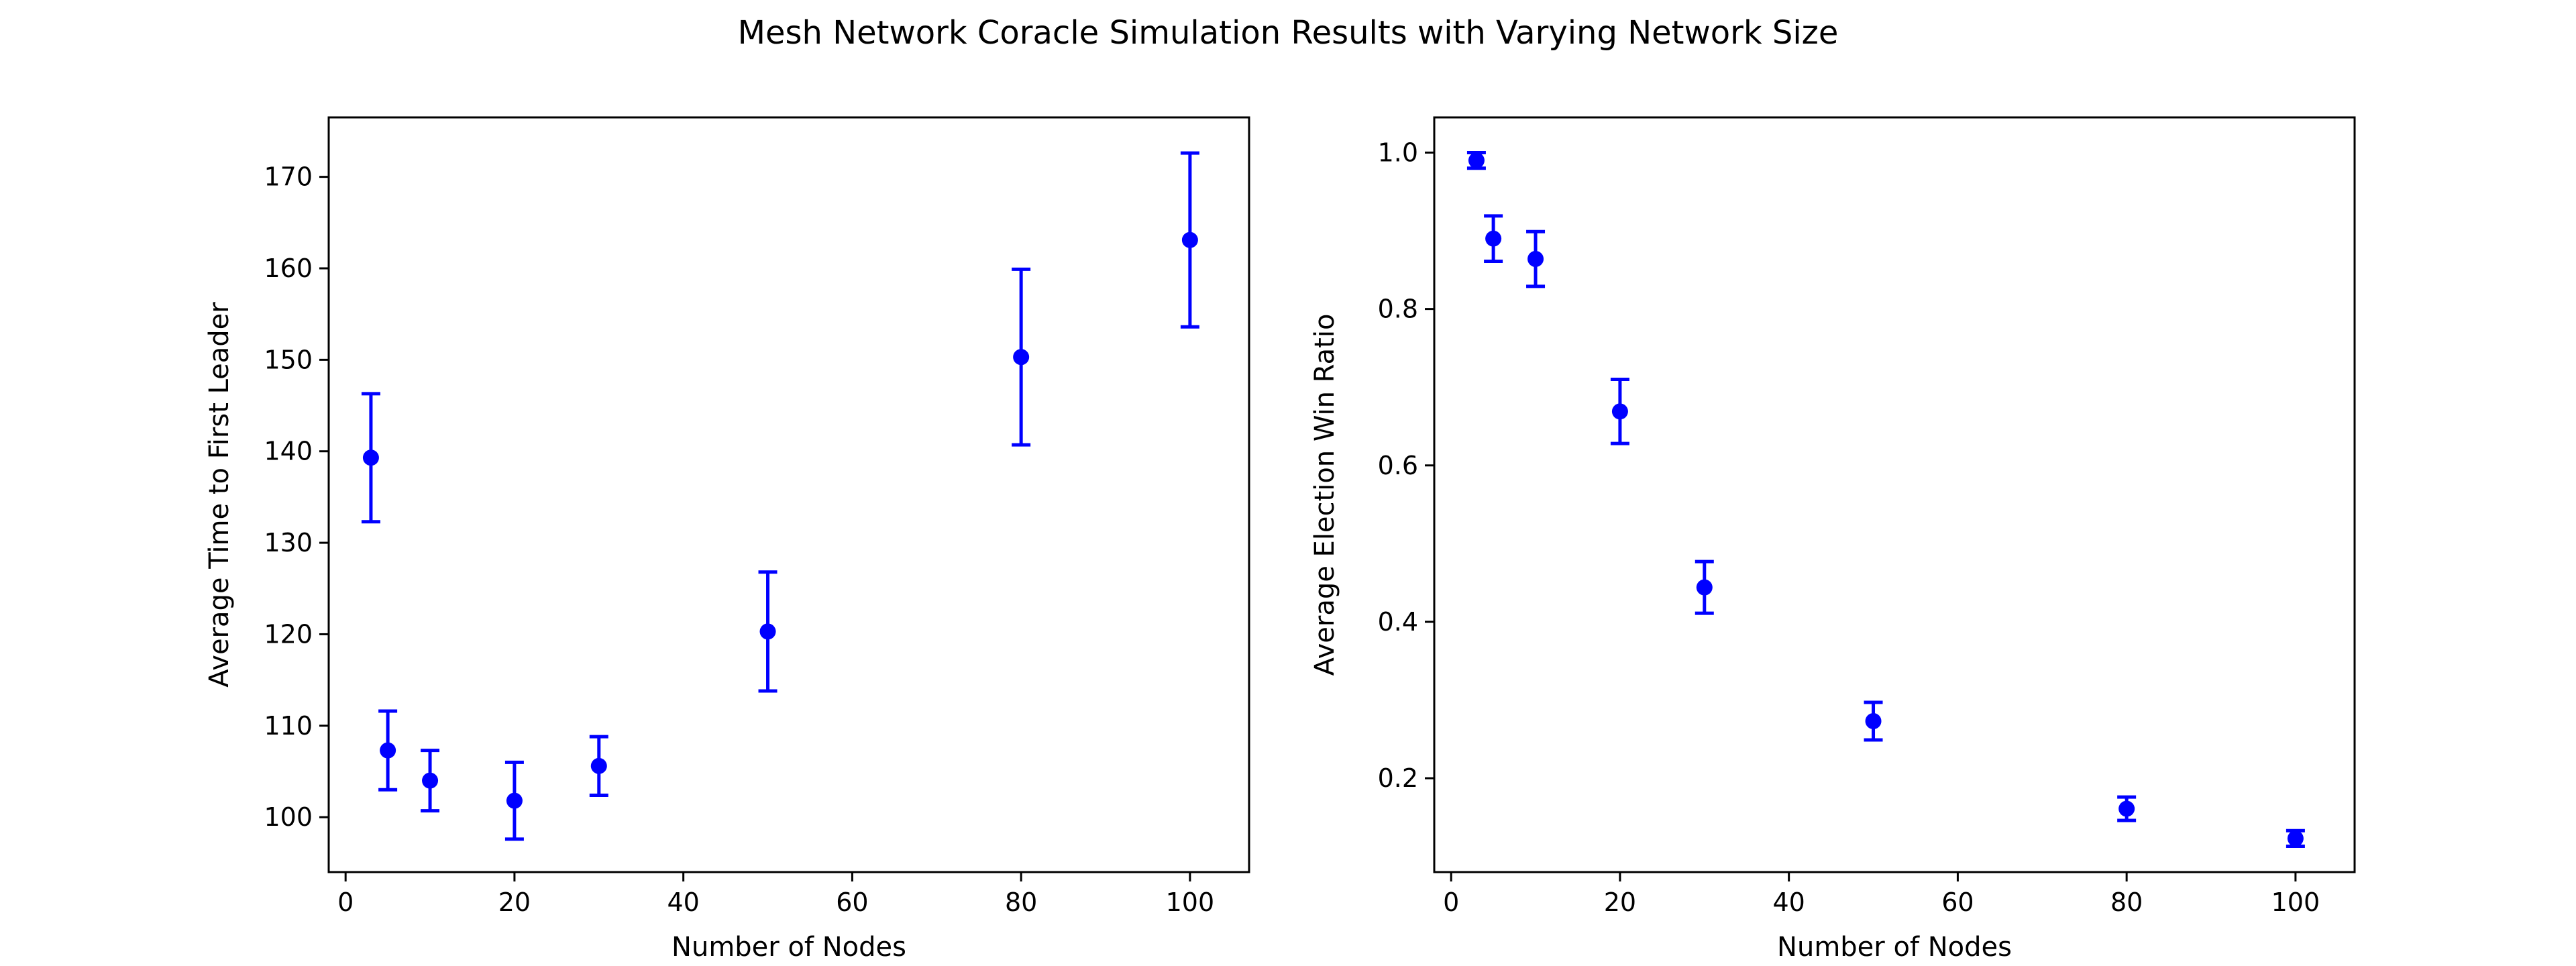  I want to click on chart1-y-tick-label: 170, so click(288, 177).